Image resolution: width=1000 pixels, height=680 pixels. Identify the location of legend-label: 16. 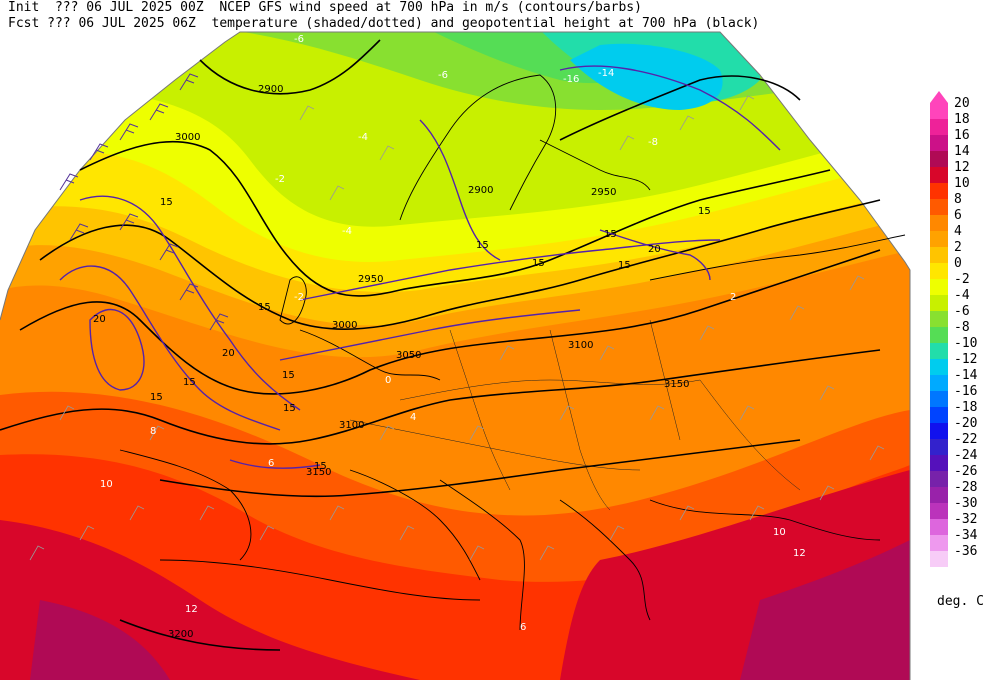
(962, 135).